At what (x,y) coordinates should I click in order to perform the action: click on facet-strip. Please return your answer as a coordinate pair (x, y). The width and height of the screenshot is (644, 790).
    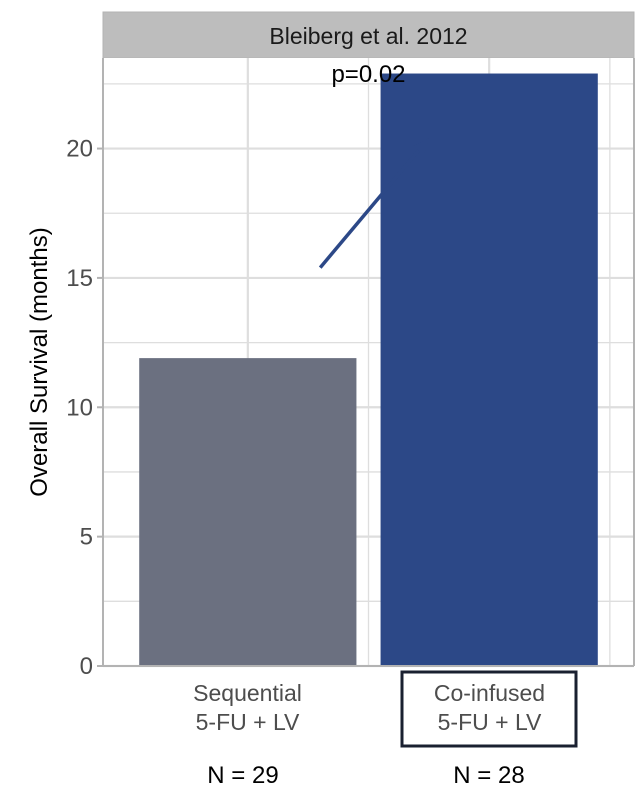
    Looking at the image, I should click on (368, 35).